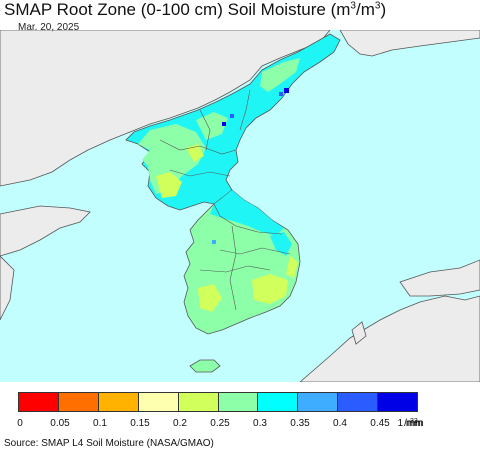 This screenshot has width=480, height=452. Describe the element at coordinates (205, 366) in the screenshot. I see `jeju-island` at that location.